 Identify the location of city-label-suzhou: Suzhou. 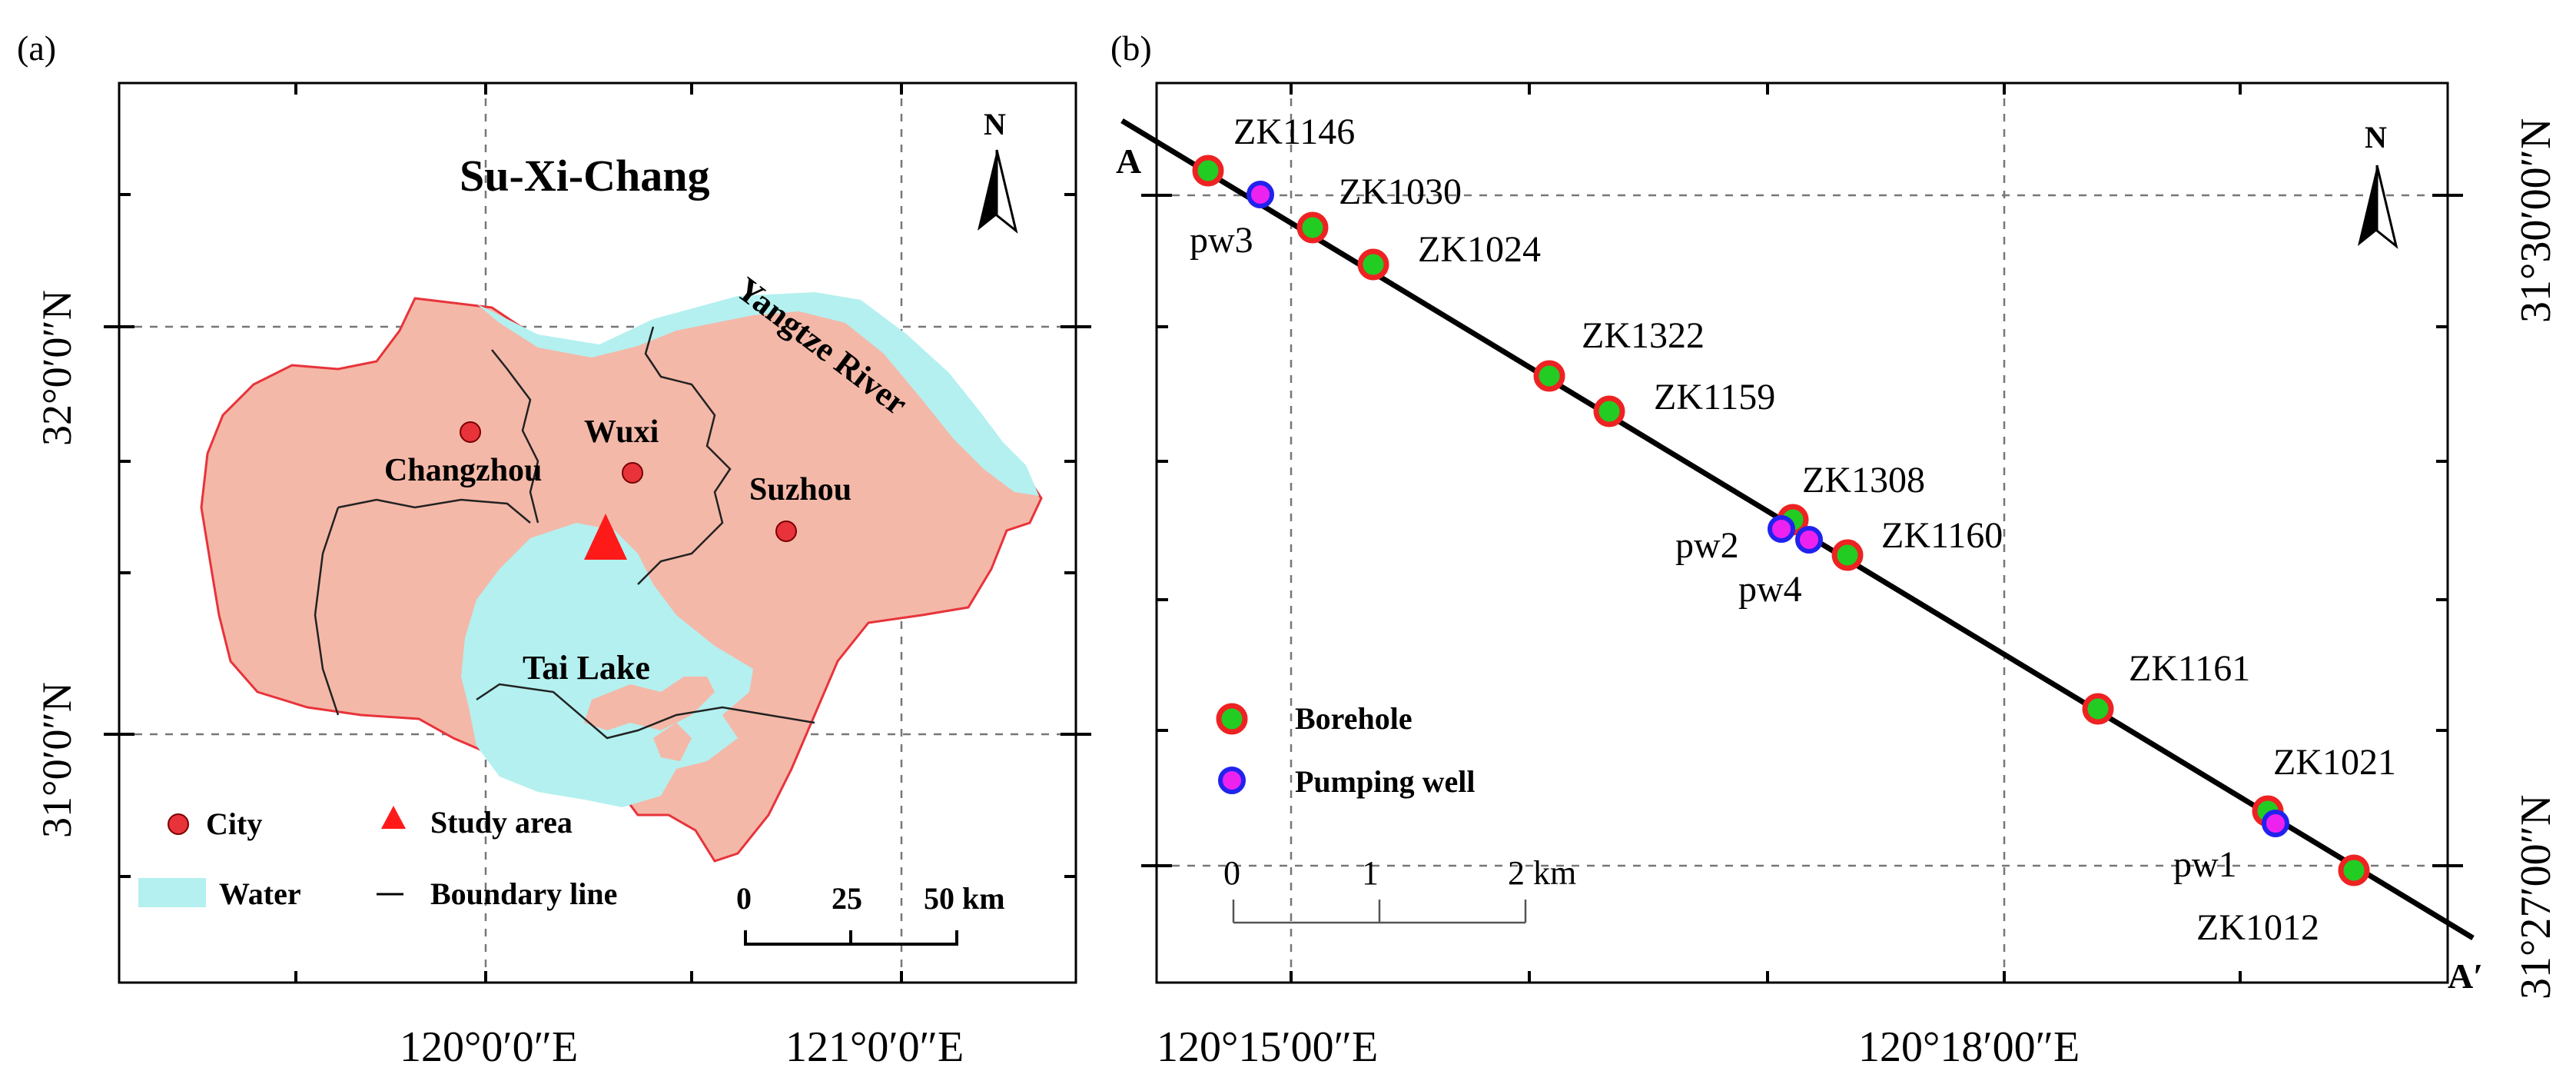
(800, 489).